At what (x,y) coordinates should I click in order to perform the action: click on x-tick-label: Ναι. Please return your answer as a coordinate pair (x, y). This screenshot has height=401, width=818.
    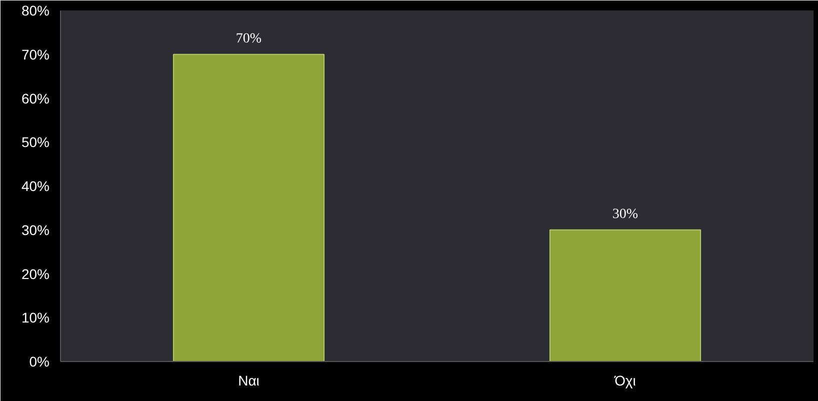
    Looking at the image, I should click on (249, 380).